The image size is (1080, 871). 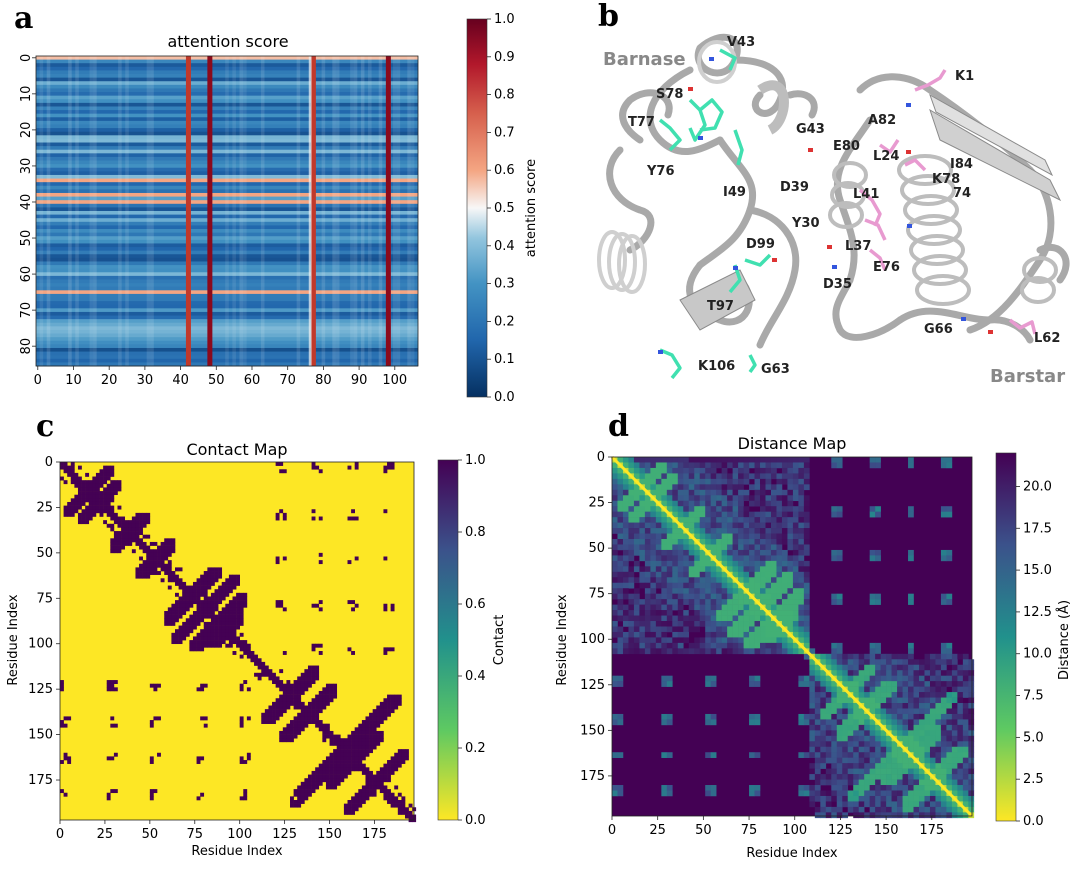 What do you see at coordinates (504, 359) in the screenshot?
I see `colorbar-tick-label: 0.1` at bounding box center [504, 359].